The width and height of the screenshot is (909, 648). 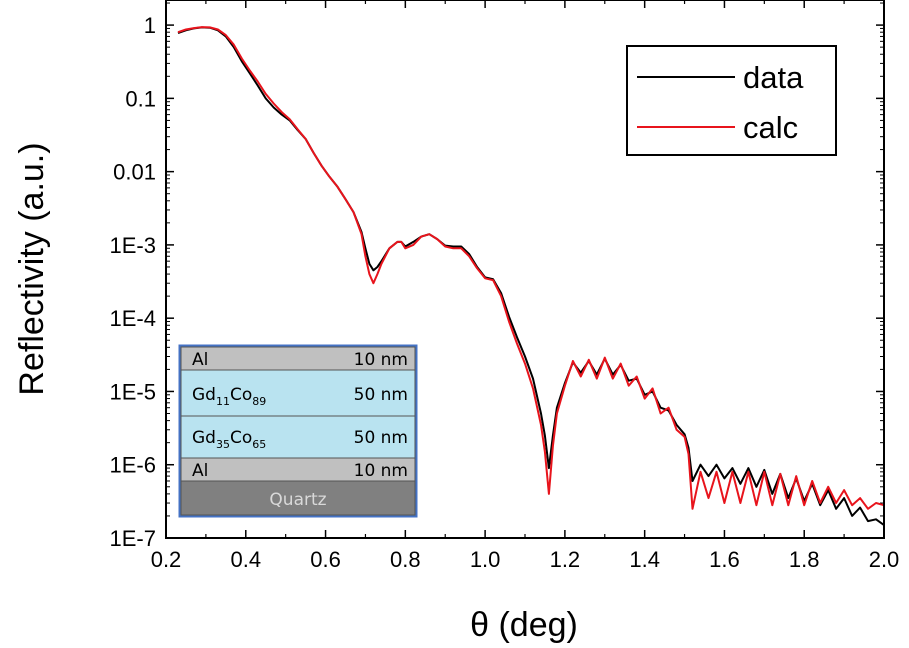 I want to click on x-tick-label: 1.2, so click(x=565, y=559).